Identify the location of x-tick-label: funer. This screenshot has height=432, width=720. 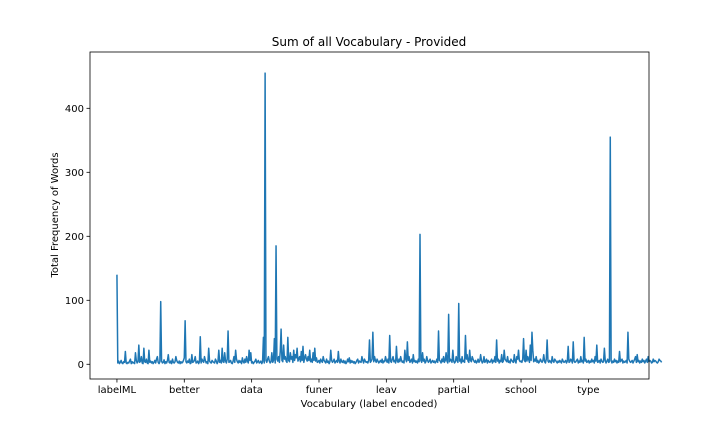
(319, 390).